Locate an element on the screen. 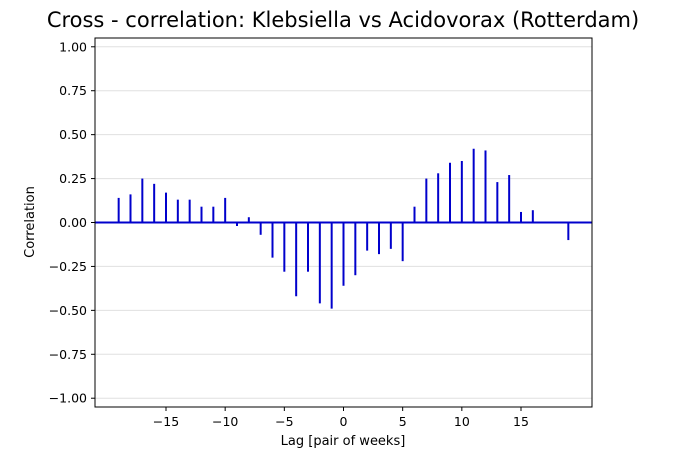 The height and width of the screenshot is (459, 685). x-tick-label: 15 is located at coordinates (521, 421).